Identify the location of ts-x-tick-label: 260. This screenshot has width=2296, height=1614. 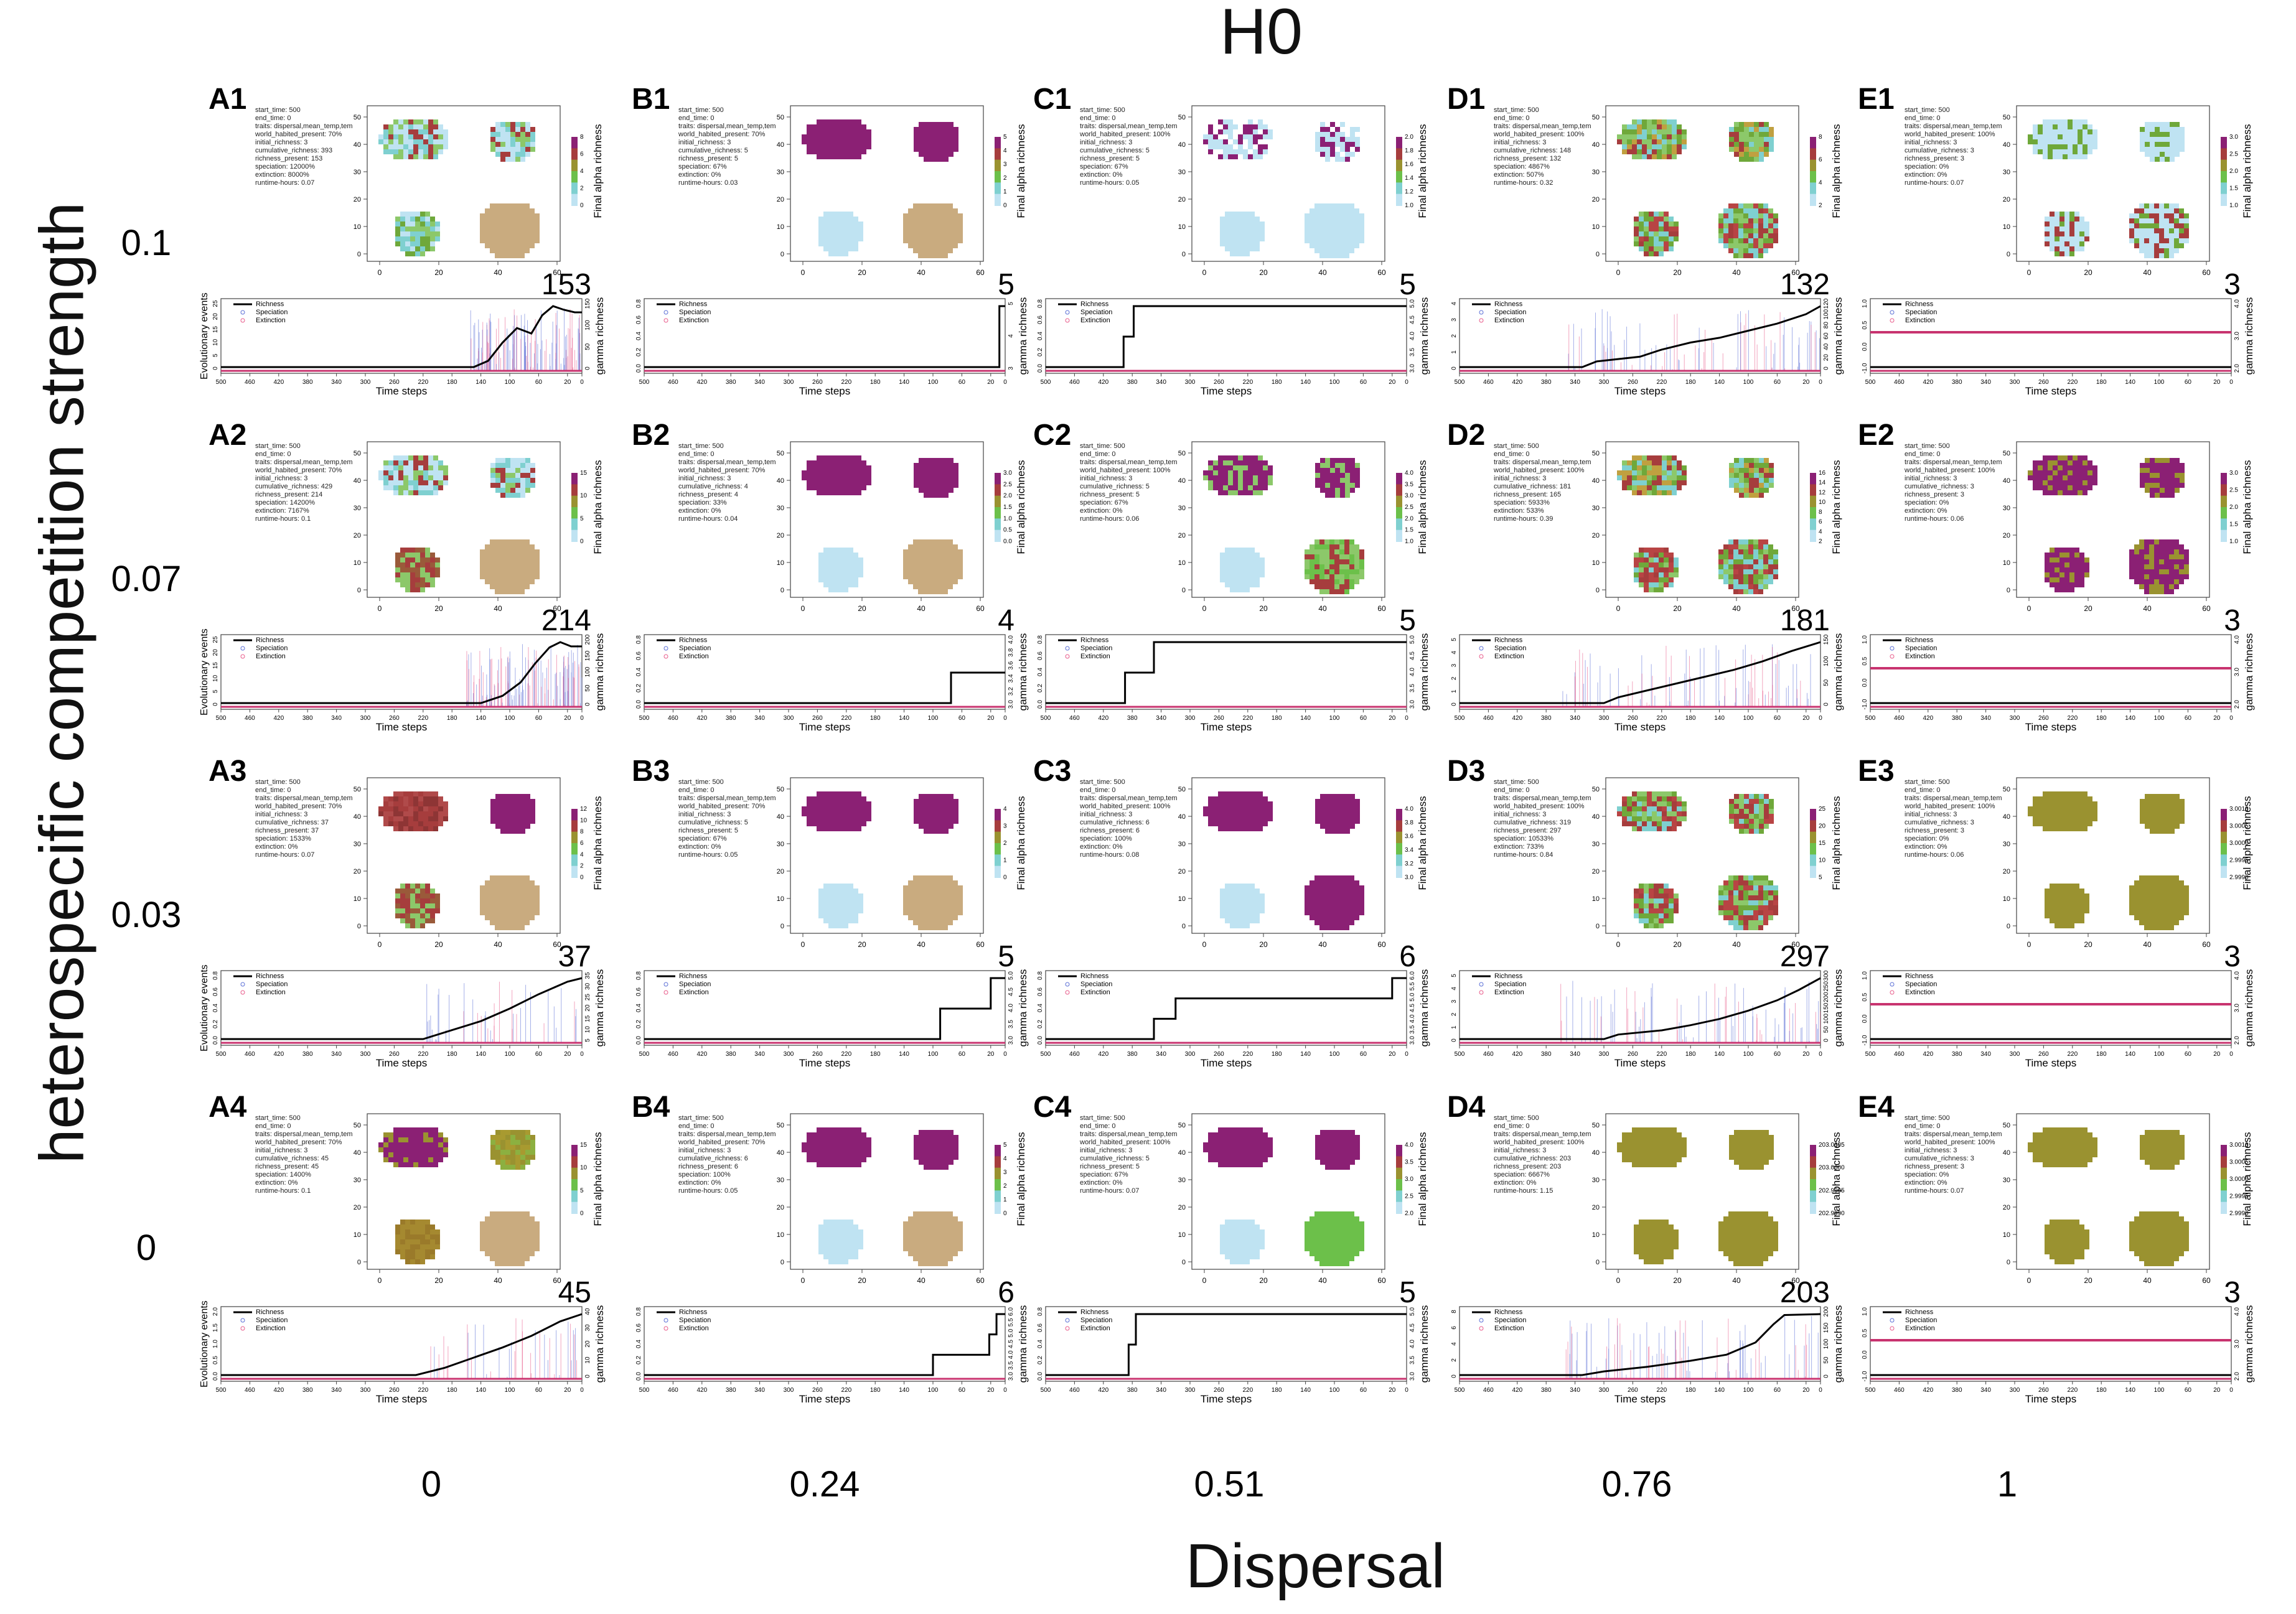
(394, 382).